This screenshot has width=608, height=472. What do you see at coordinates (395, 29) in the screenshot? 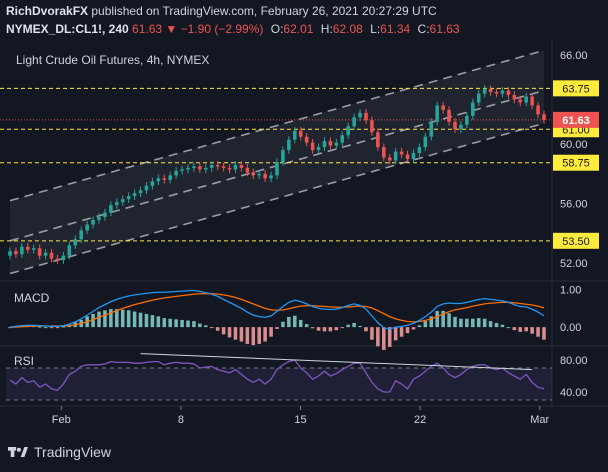
I see `low-value: 61.34` at bounding box center [395, 29].